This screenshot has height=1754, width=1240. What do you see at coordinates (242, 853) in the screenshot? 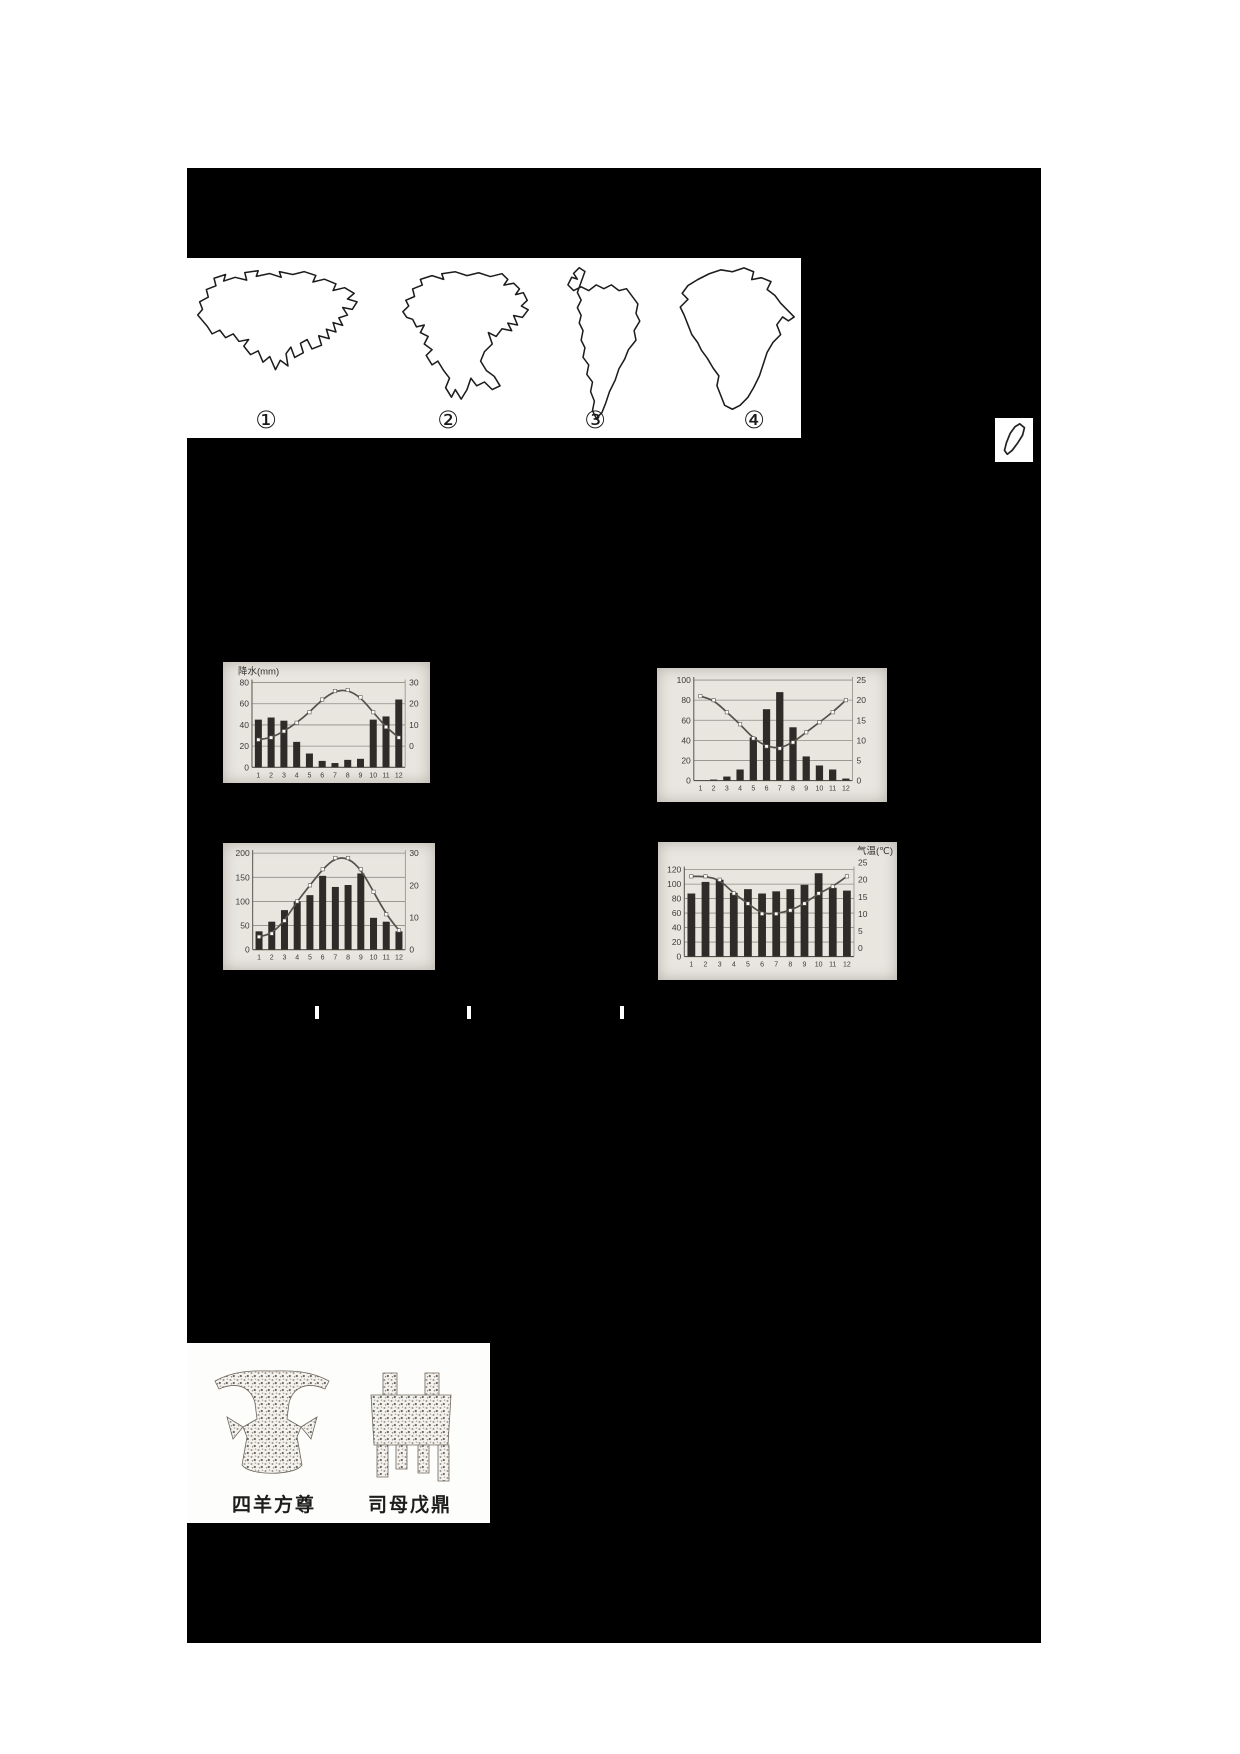
I see `svg-text: 200` at bounding box center [242, 853].